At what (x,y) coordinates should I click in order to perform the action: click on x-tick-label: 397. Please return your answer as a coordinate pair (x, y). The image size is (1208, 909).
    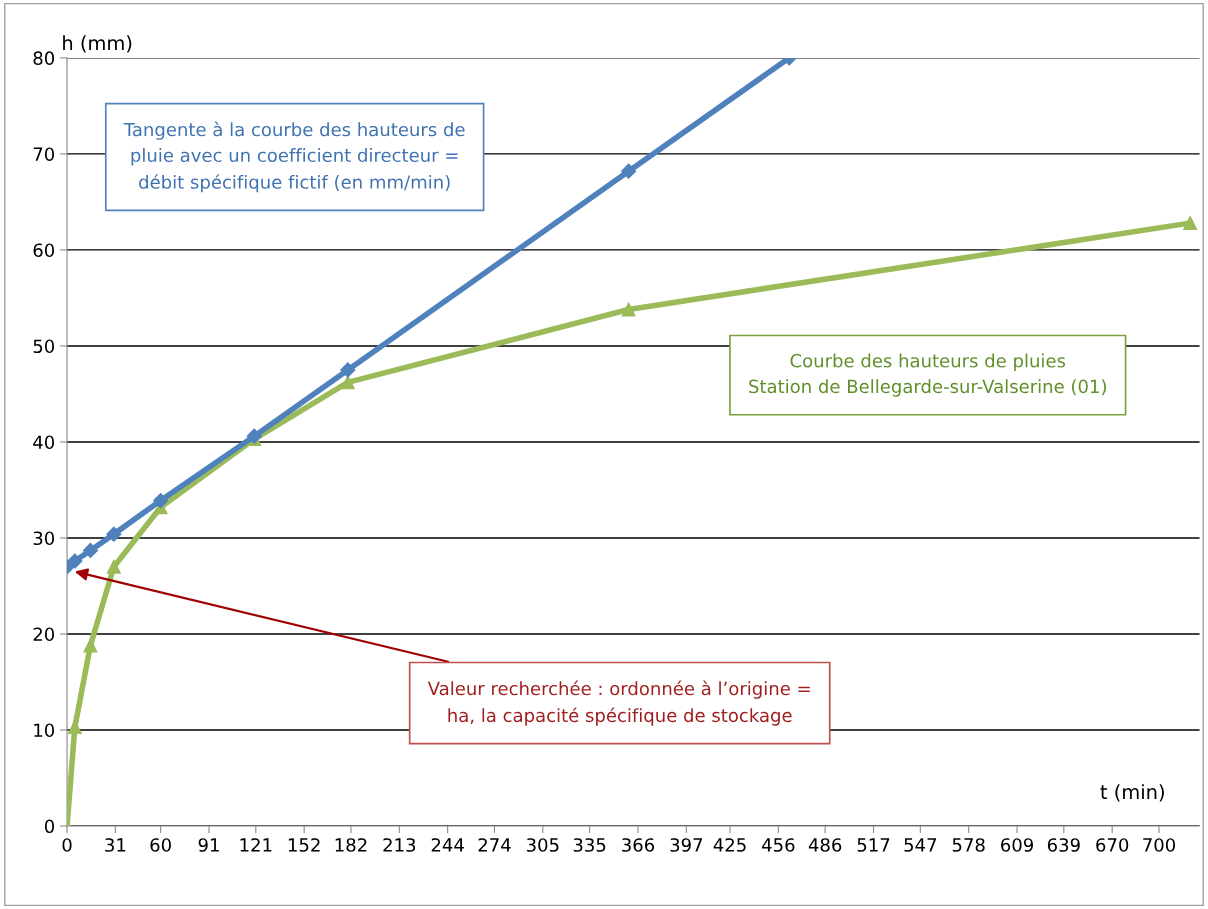
    Looking at the image, I should click on (686, 845).